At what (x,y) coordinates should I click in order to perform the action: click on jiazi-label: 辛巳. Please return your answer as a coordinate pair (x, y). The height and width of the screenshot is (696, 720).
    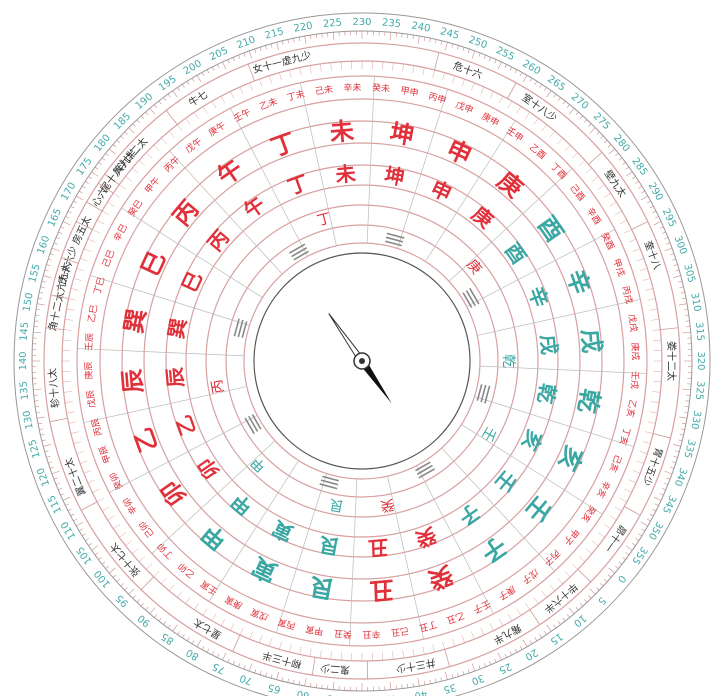
    Looking at the image, I should click on (120, 233).